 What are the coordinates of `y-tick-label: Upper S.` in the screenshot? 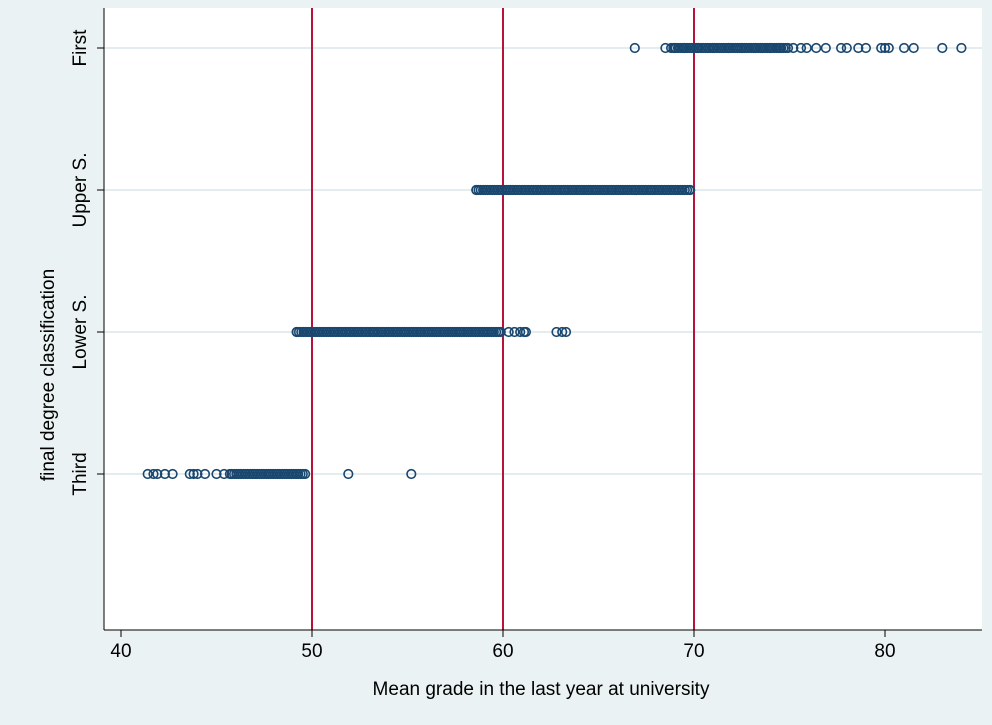 It's located at (80, 190).